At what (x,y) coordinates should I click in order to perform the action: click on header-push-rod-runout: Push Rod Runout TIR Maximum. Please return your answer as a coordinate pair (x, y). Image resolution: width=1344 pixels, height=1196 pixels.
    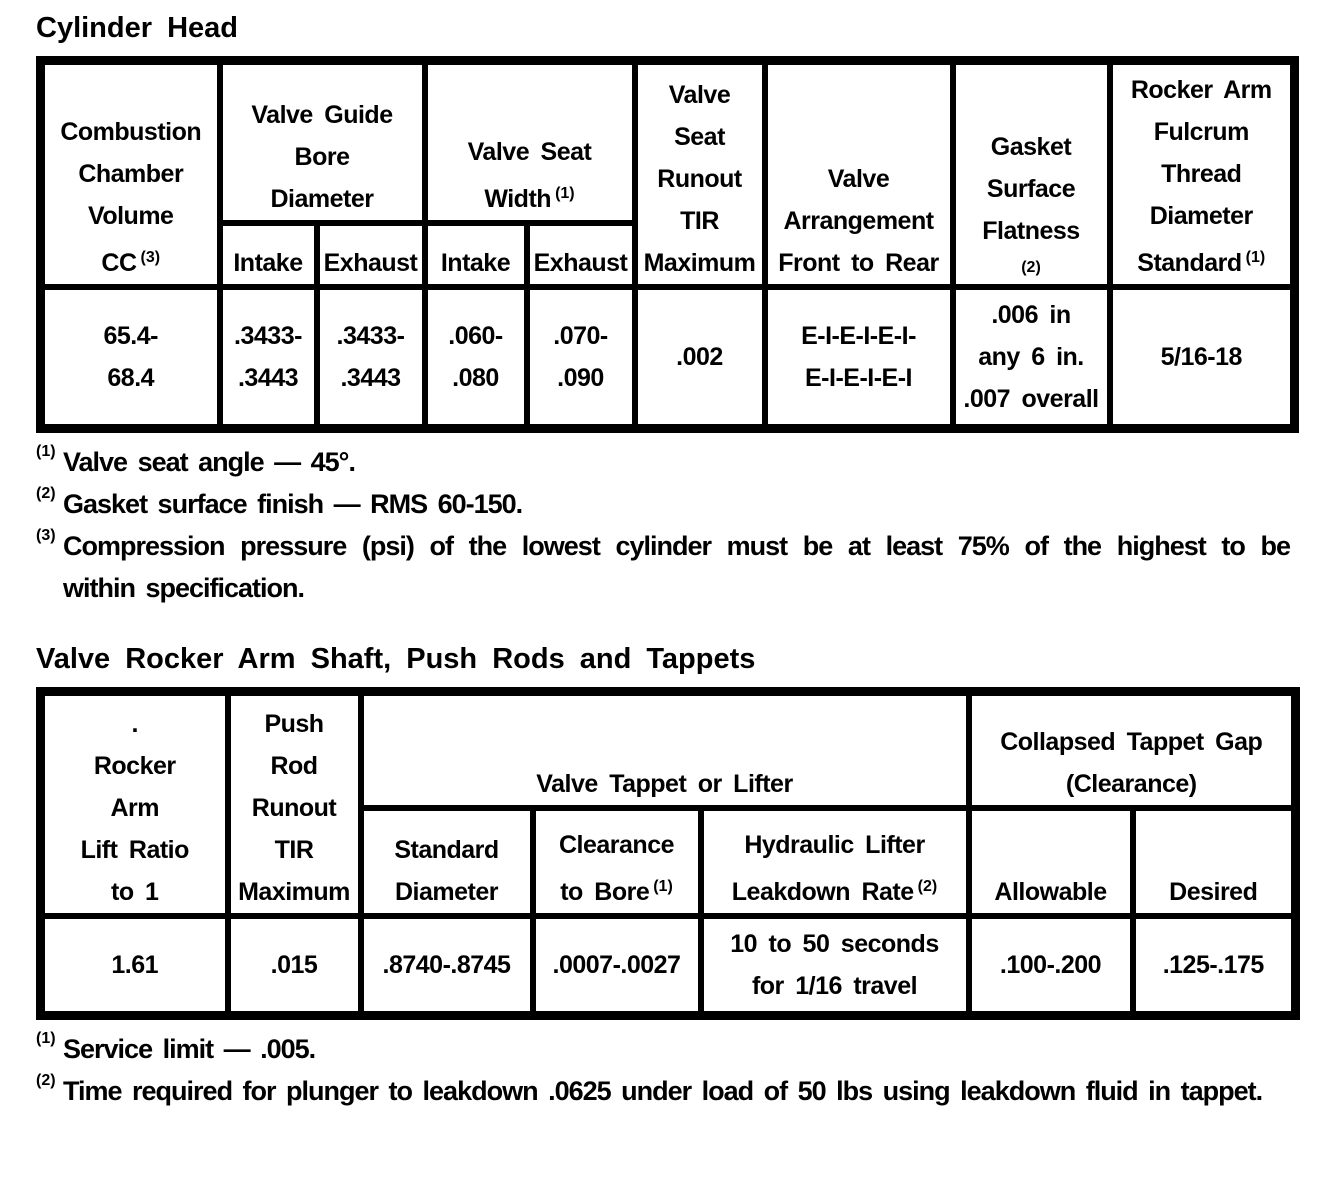
    Looking at the image, I should click on (294, 803).